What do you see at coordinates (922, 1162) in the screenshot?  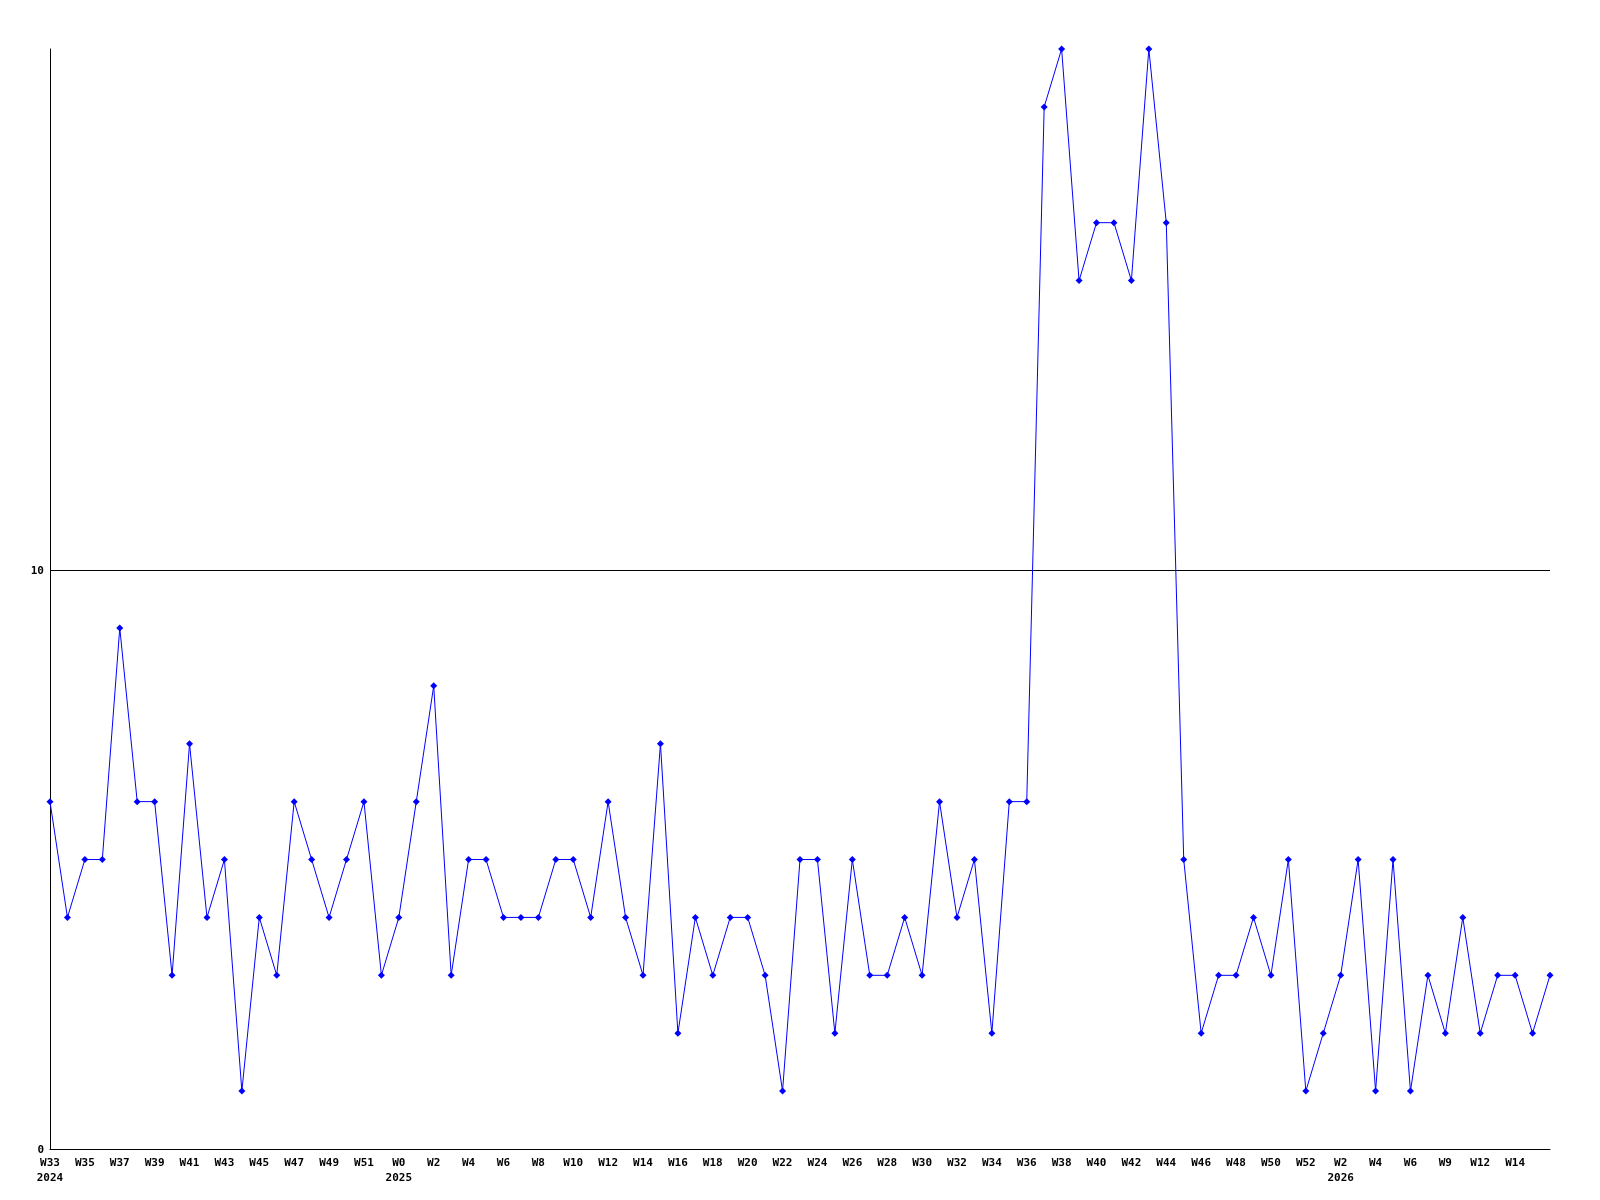 I see `x-tick-label: W30` at bounding box center [922, 1162].